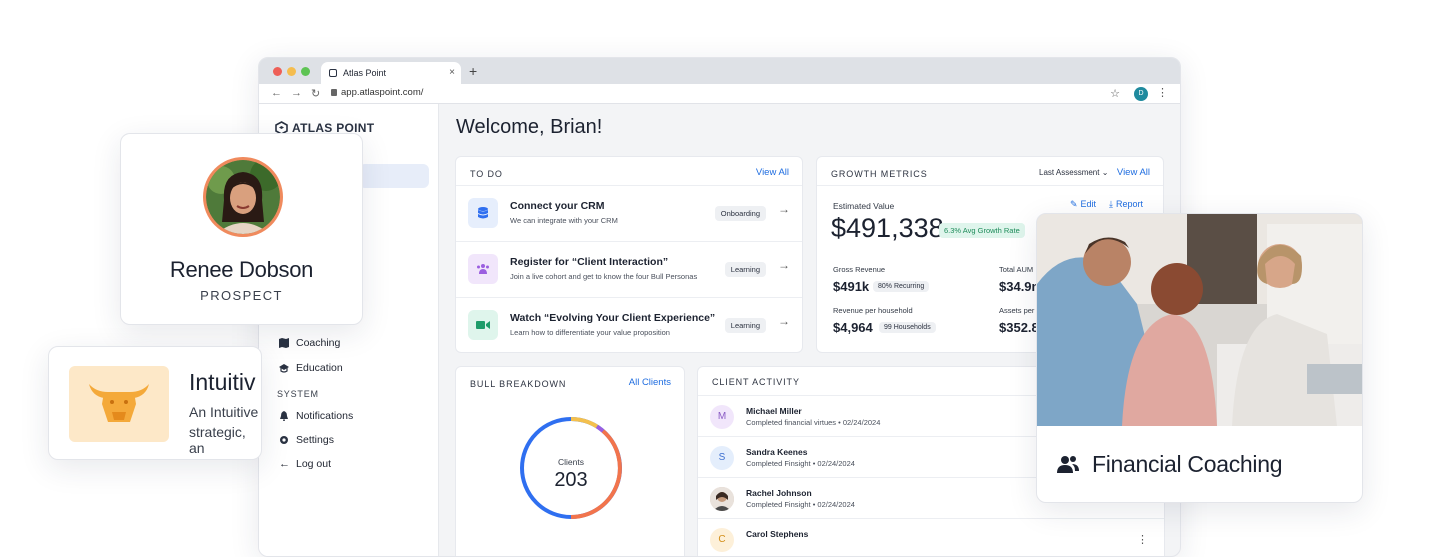  I want to click on sidebar-item-label: Coaching, so click(318, 343).